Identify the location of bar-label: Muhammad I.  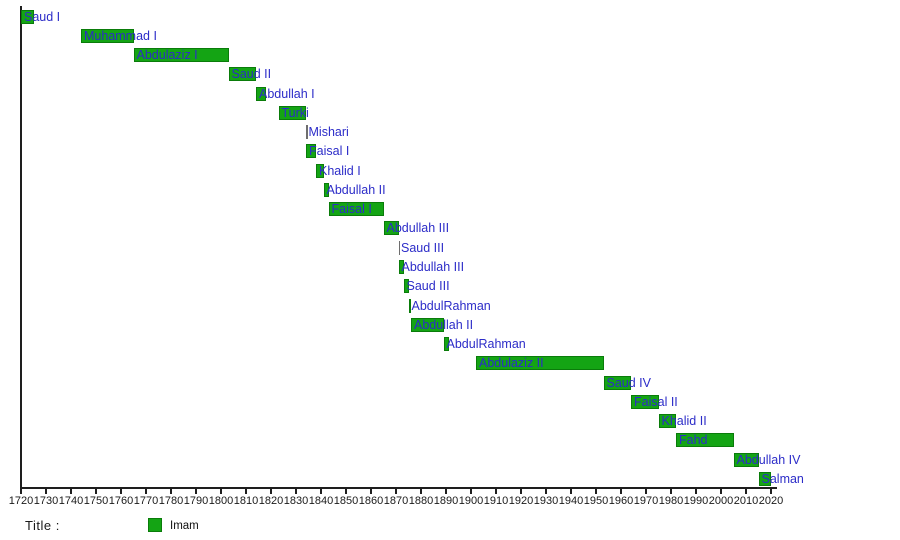
(120, 35).